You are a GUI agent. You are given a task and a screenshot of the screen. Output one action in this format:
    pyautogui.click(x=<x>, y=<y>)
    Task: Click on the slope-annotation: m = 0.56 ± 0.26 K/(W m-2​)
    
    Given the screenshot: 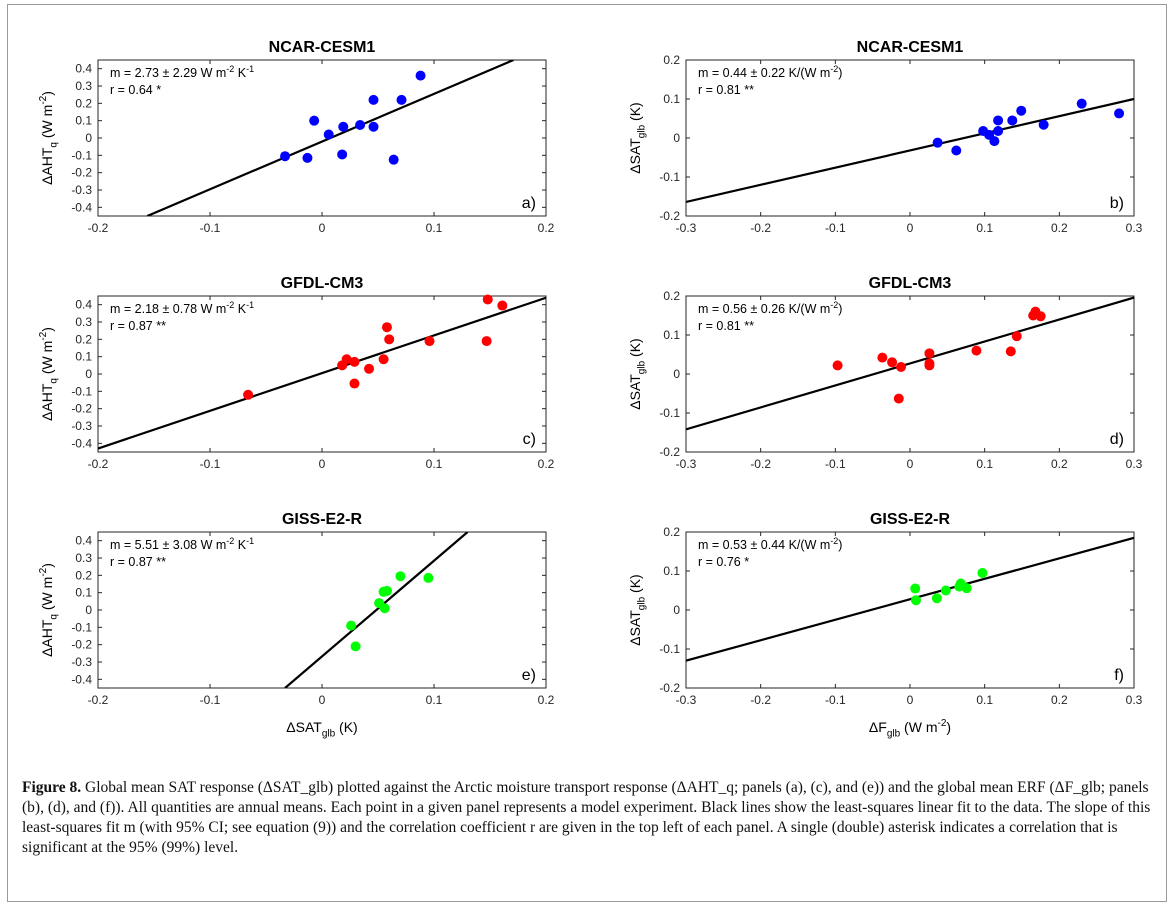 What is the action you would take?
    pyautogui.click(x=770, y=308)
    